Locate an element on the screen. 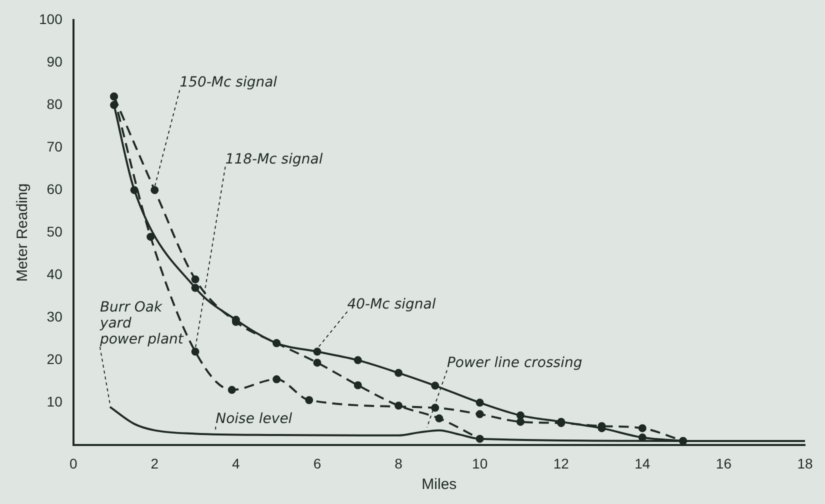 Image resolution: width=825 pixels, height=504 pixels. x-tick-label: 6 is located at coordinates (317, 463).